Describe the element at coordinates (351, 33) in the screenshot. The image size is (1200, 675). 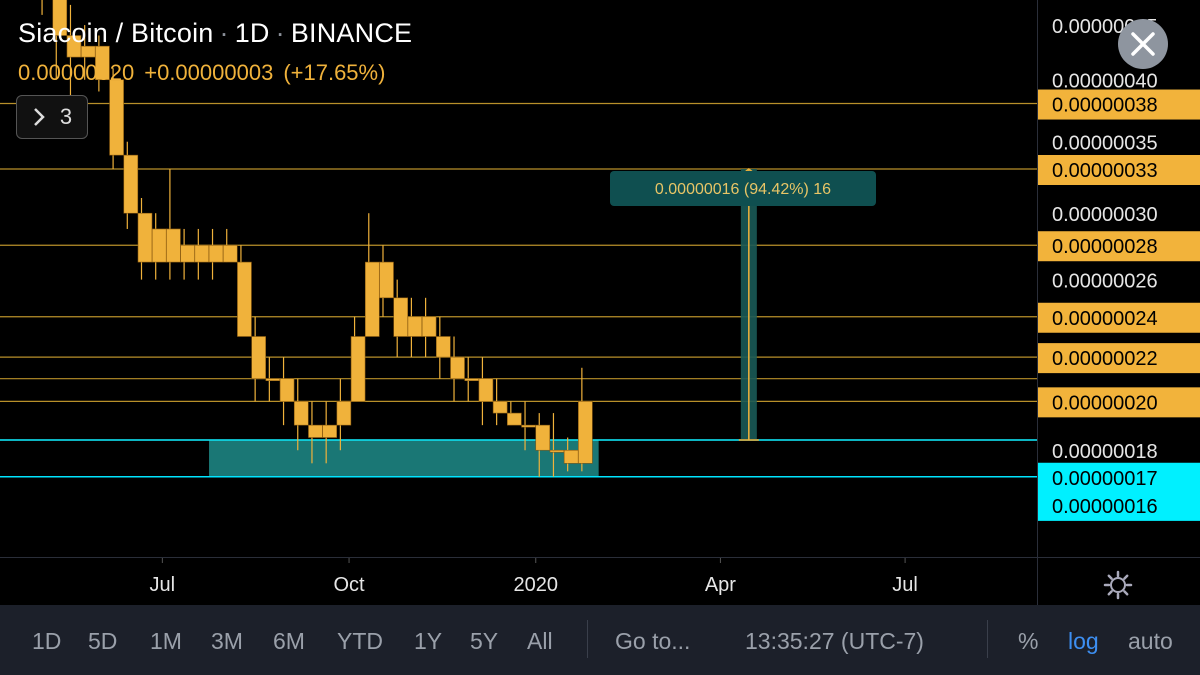
I see `exchange-label: BINANCE` at that location.